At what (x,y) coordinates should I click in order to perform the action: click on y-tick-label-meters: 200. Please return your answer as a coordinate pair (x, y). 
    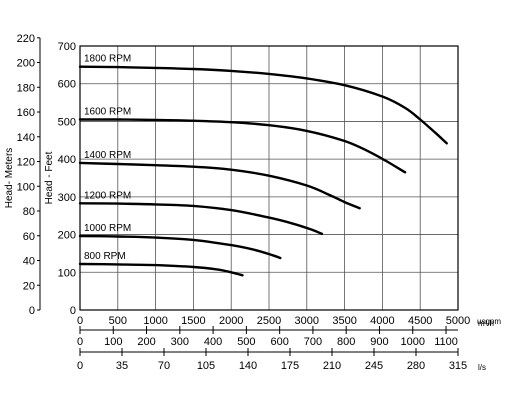
    Looking at the image, I should click on (26, 64).